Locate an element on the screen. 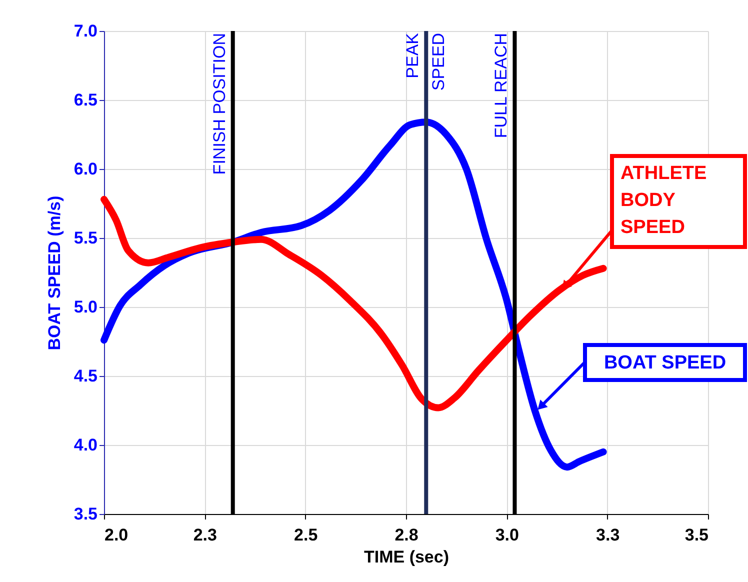  ref-line-label: PEAK SPEED is located at coordinates (425, 61).